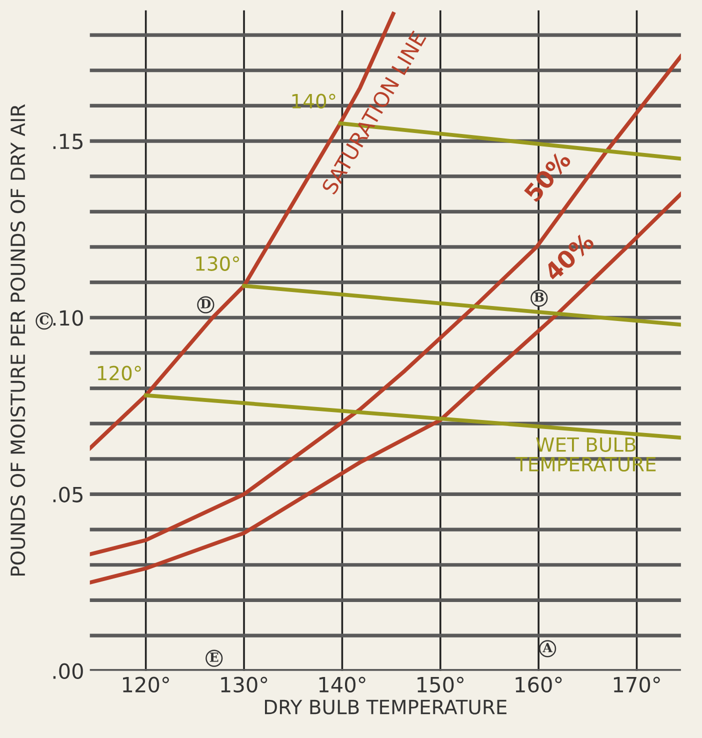 This screenshot has height=738, width=702. Describe the element at coordinates (342, 684) in the screenshot. I see `x-tick-label: 140°` at that location.